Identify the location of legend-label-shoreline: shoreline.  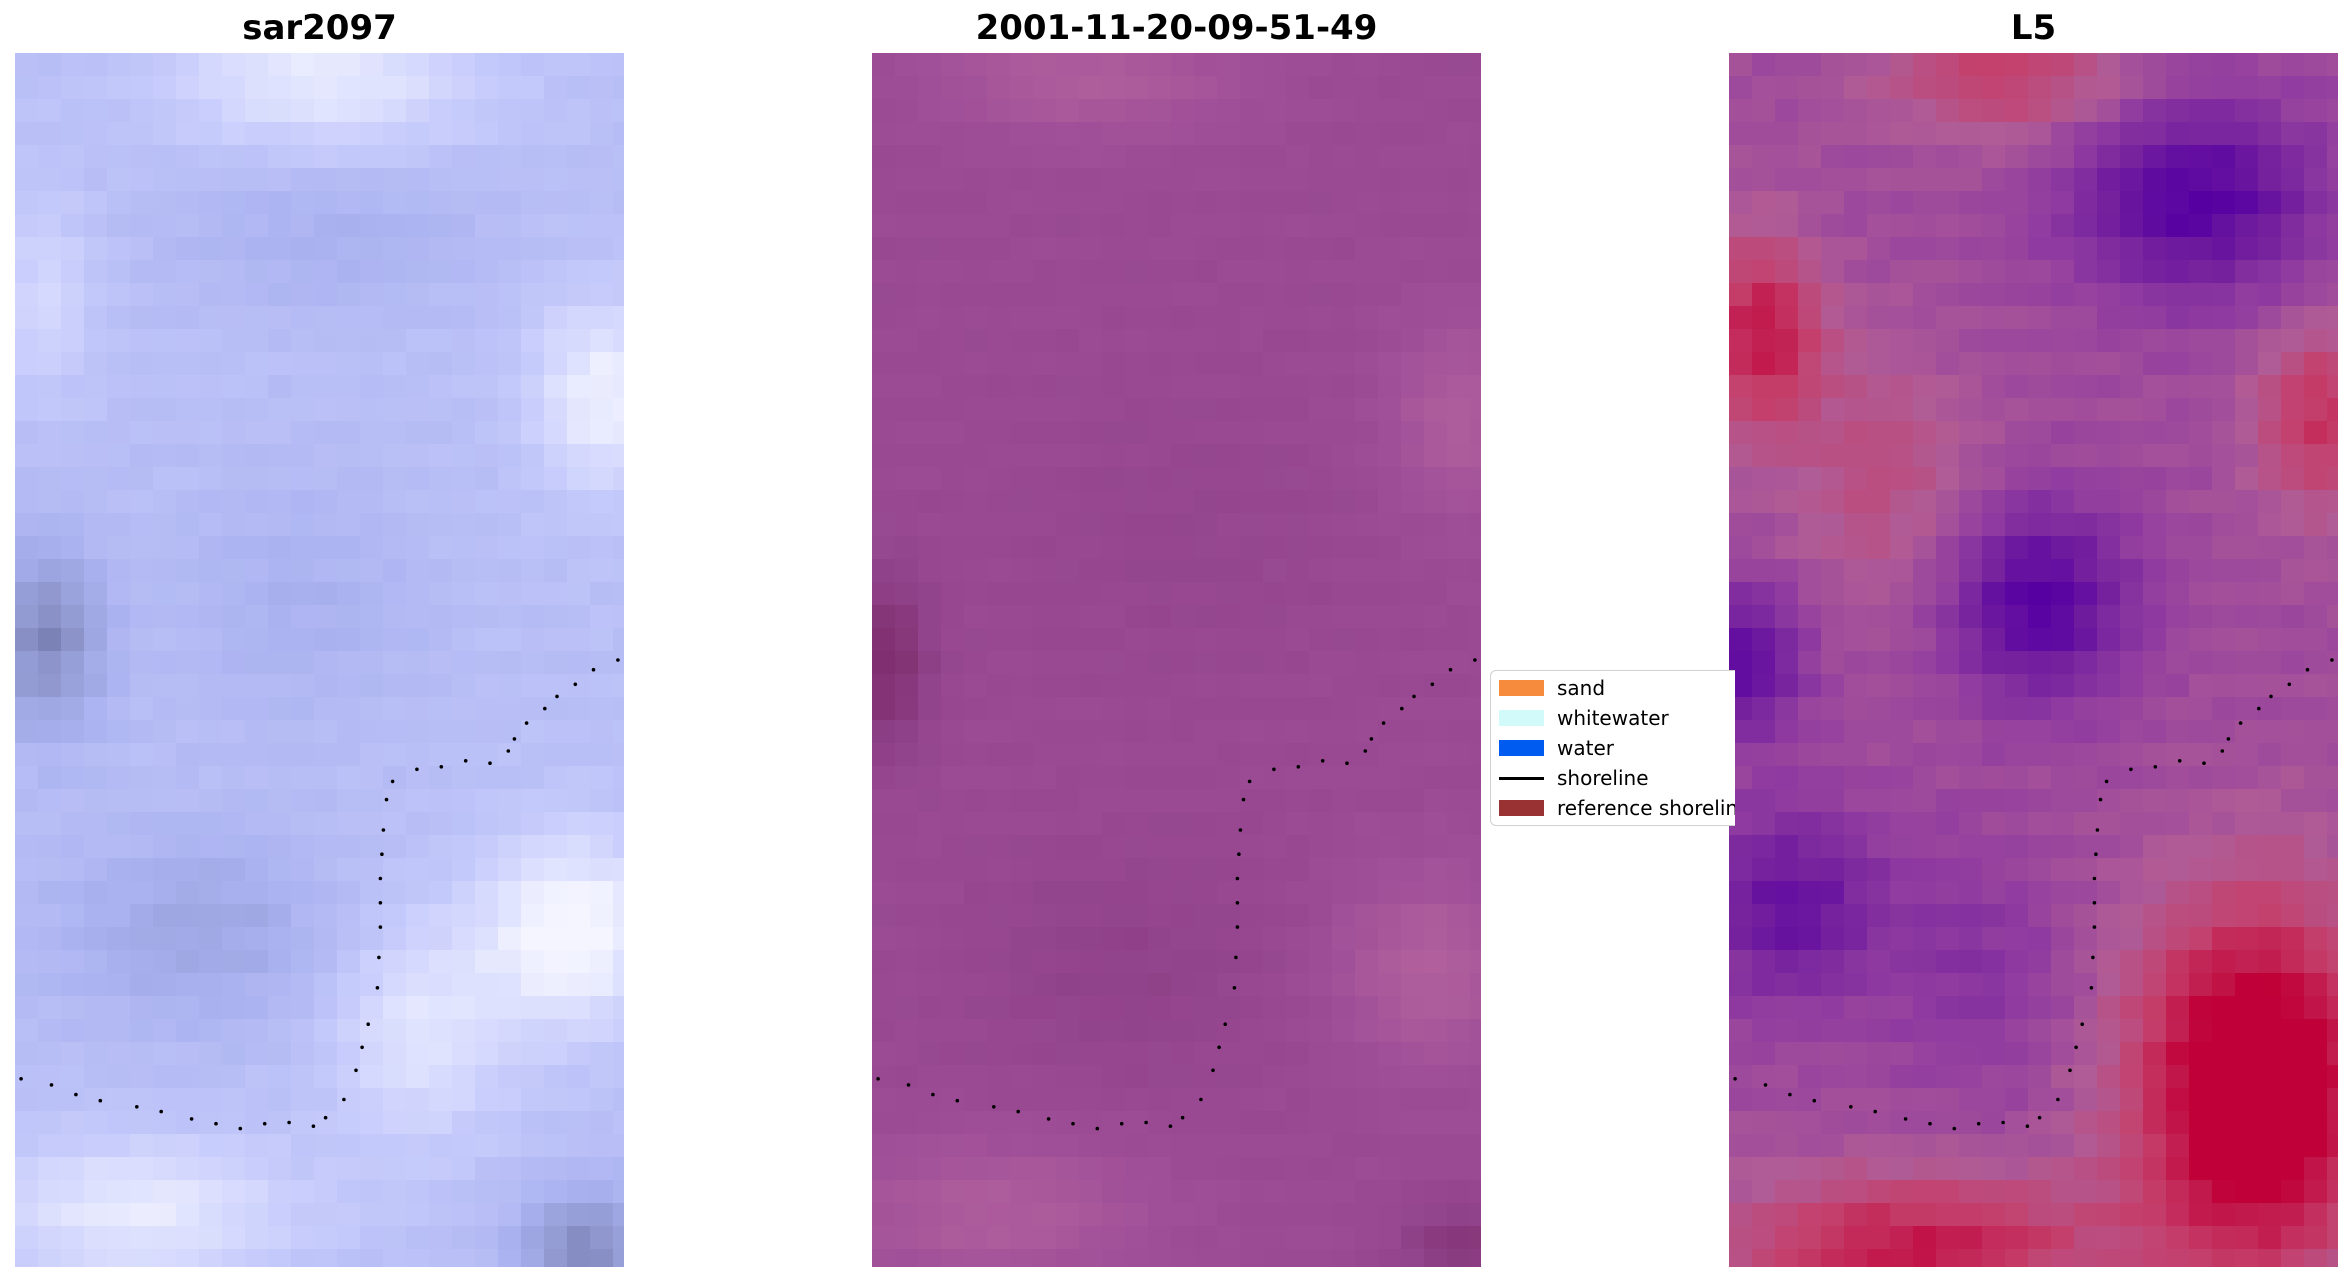
(1603, 778).